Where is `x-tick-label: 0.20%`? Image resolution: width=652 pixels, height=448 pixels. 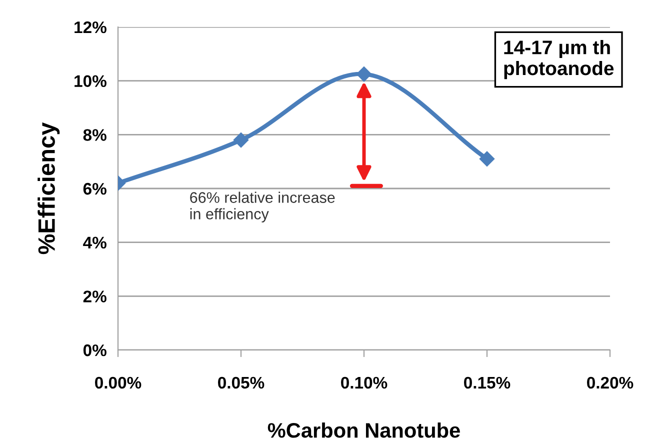
x-tick-label: 0.20% is located at coordinates (610, 382).